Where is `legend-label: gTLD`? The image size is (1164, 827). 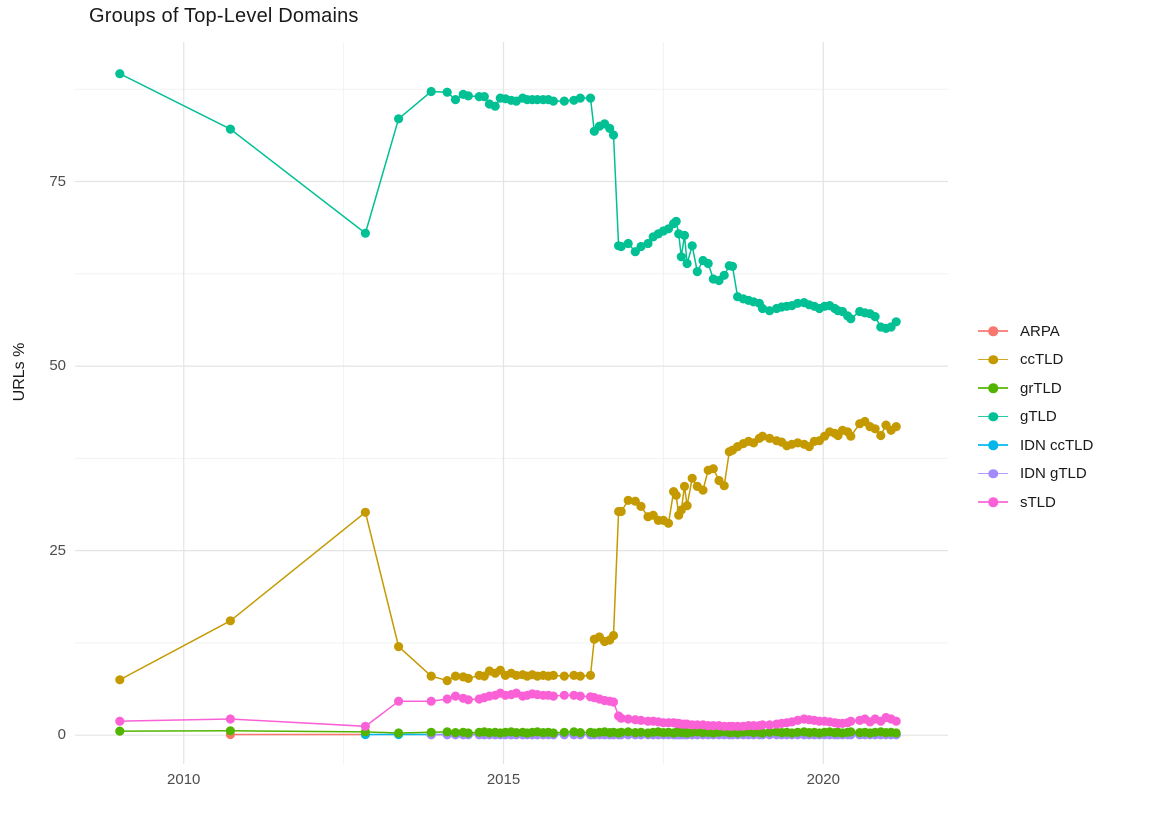
legend-label: gTLD is located at coordinates (1038, 416).